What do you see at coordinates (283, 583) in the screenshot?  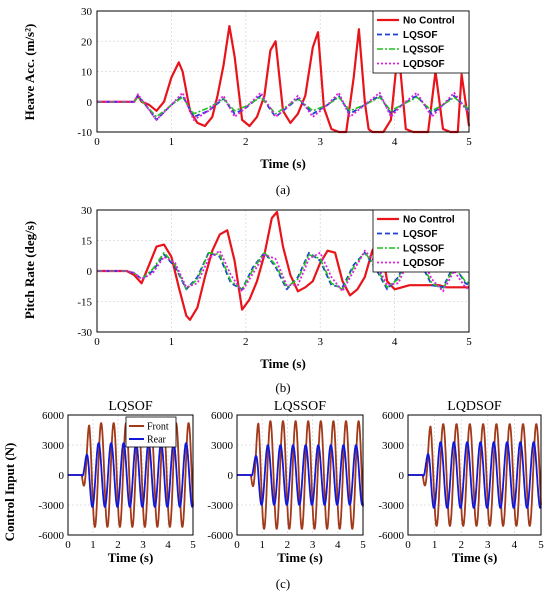 I see `panel-c-caption: (c)` at bounding box center [283, 583].